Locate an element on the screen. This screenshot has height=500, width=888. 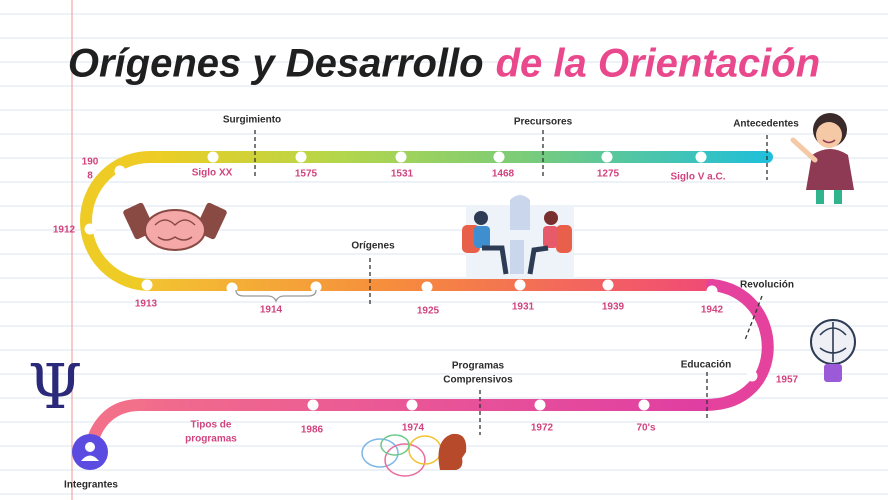
milestone-label: Educación is located at coordinates (706, 365).